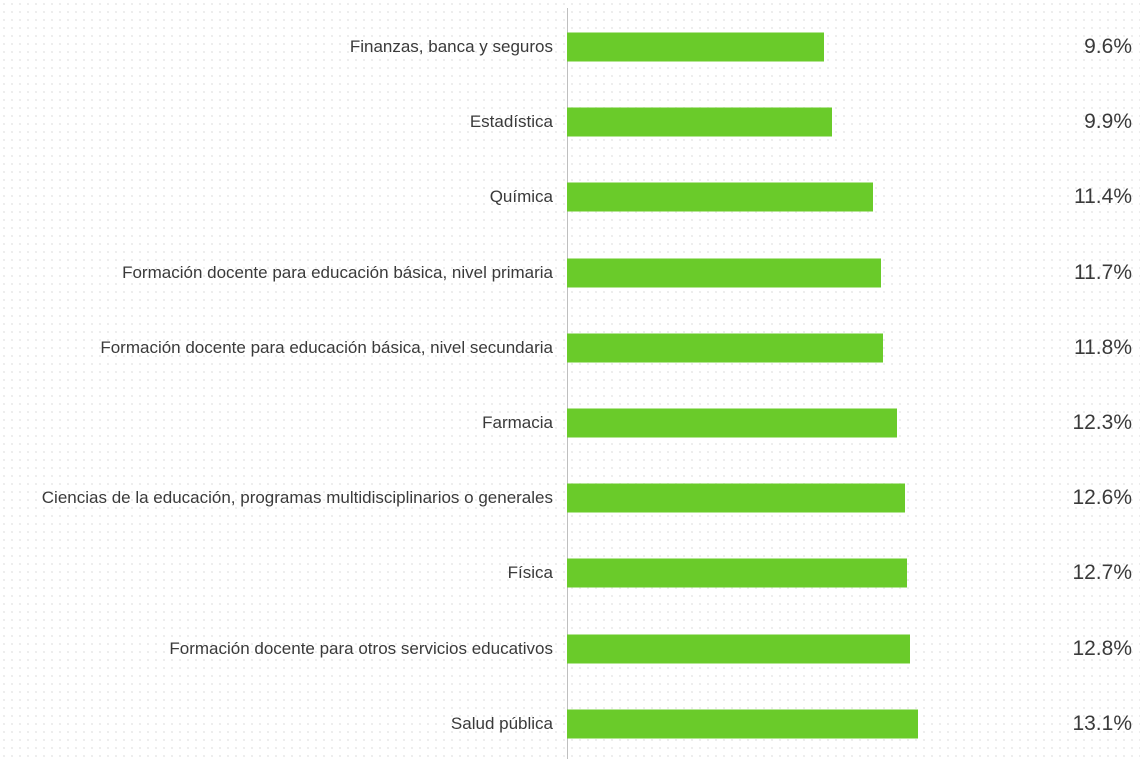  Describe the element at coordinates (1103, 197) in the screenshot. I see `value-label: 11.4%` at that location.